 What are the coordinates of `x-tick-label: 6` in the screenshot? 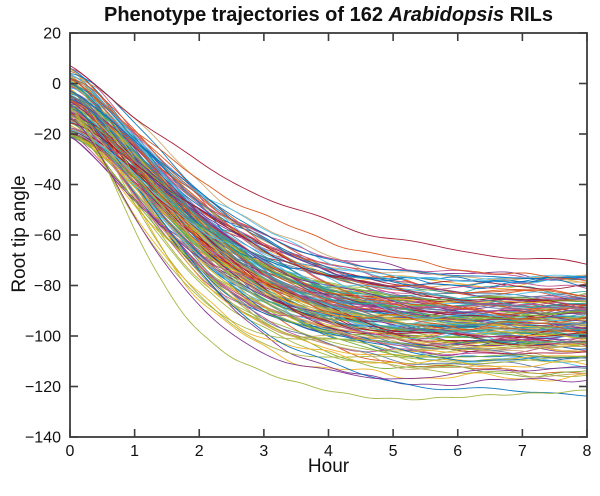 It's located at (457, 451).